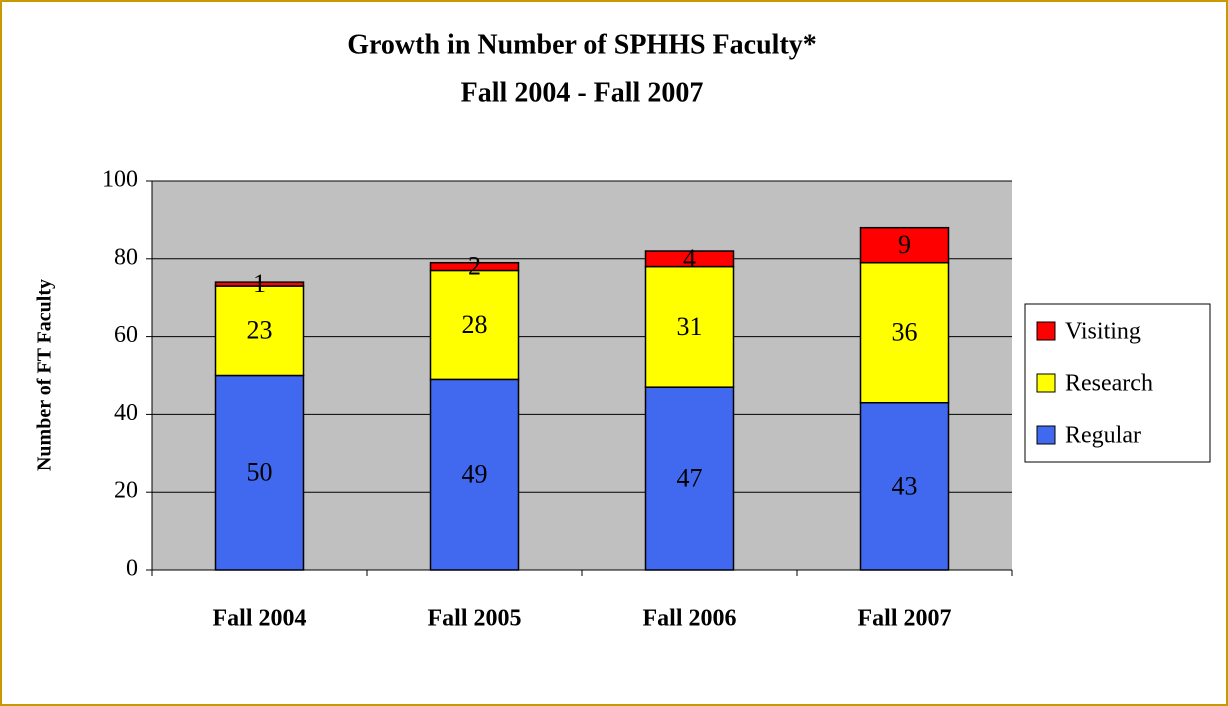 The image size is (1228, 706). What do you see at coordinates (1109, 384) in the screenshot?
I see `legend-label: Research` at bounding box center [1109, 384].